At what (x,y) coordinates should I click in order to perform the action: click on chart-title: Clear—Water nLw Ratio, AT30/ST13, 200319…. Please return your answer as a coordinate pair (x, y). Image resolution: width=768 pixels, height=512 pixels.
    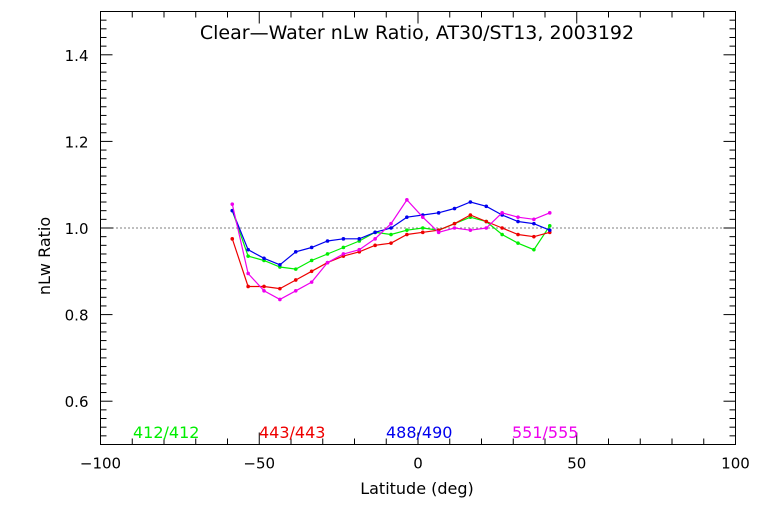
    Looking at the image, I should click on (417, 33).